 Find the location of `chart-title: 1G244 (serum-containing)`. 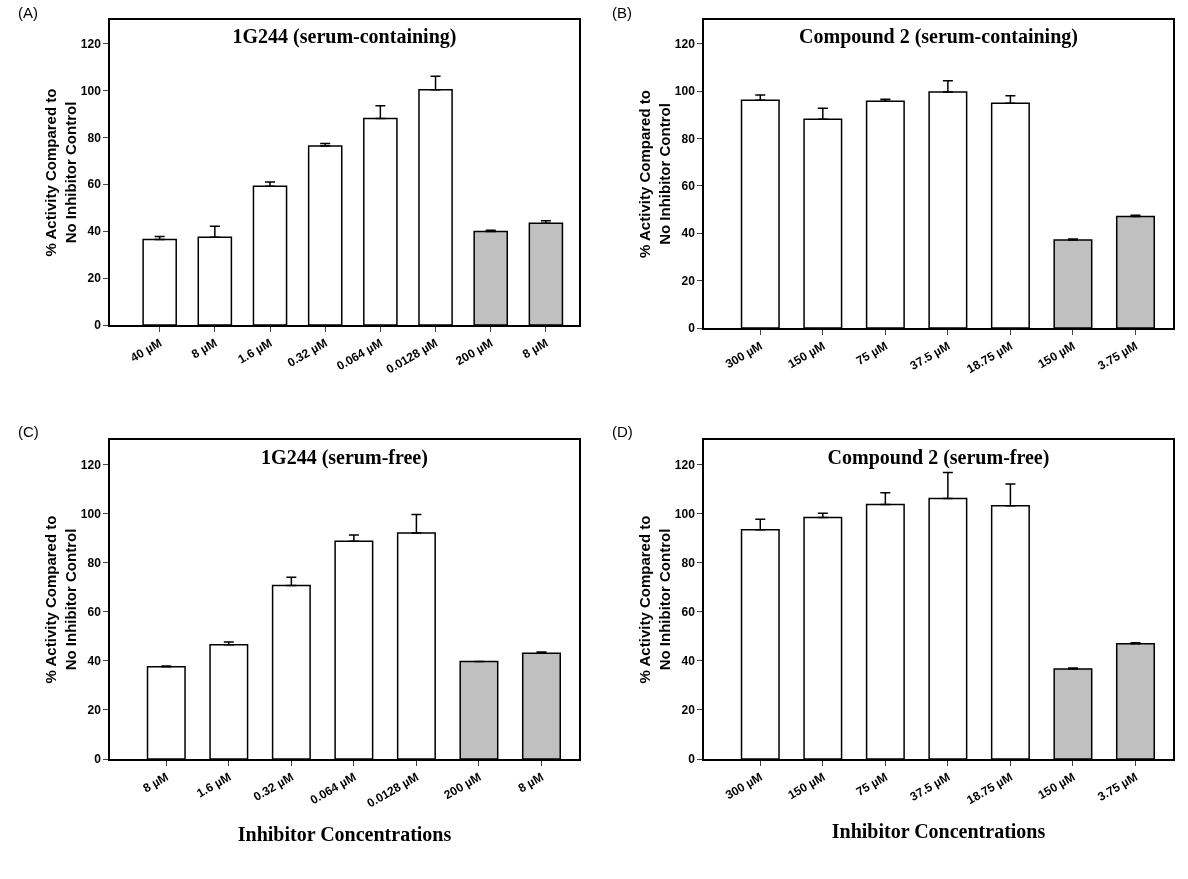

chart-title: 1G244 (serum-containing) is located at coordinates (344, 37).